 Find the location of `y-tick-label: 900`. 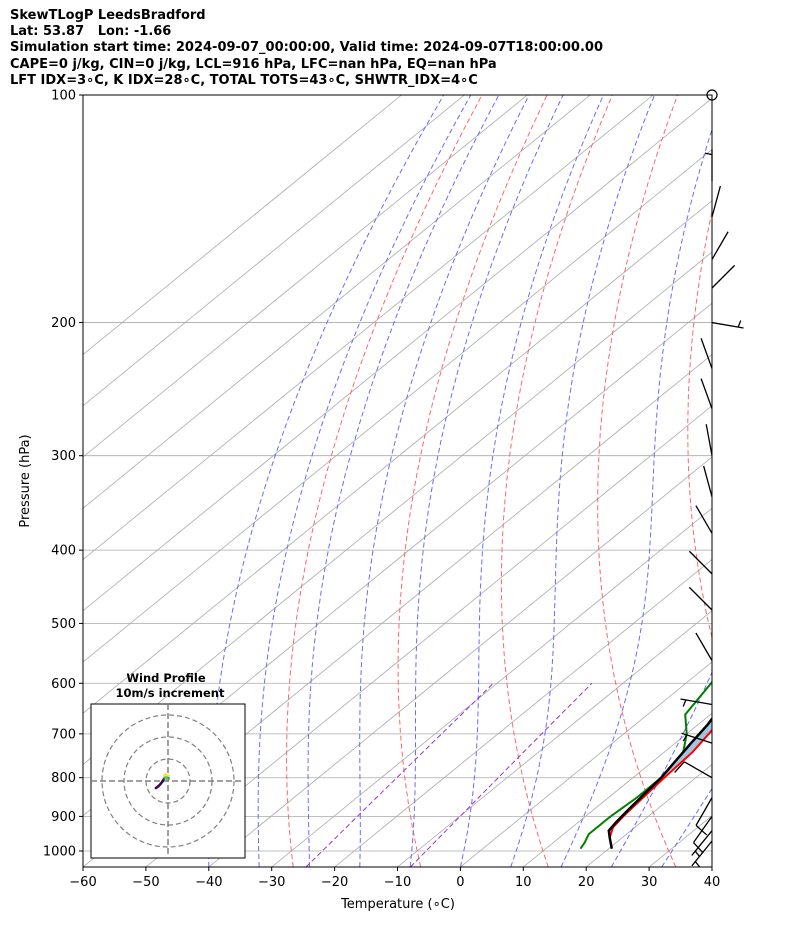

y-tick-label: 900 is located at coordinates (63, 817).